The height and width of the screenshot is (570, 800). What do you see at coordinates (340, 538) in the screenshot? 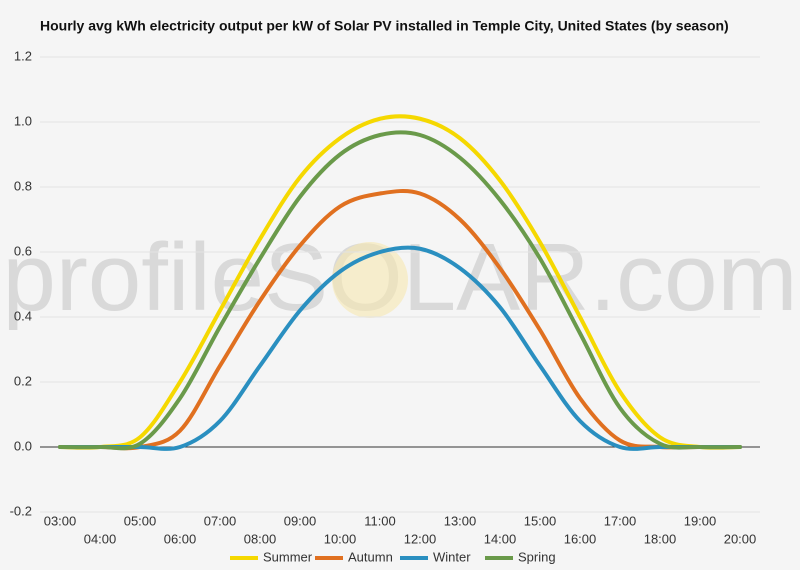
I see `x-tick-label: 10:00` at bounding box center [340, 538].